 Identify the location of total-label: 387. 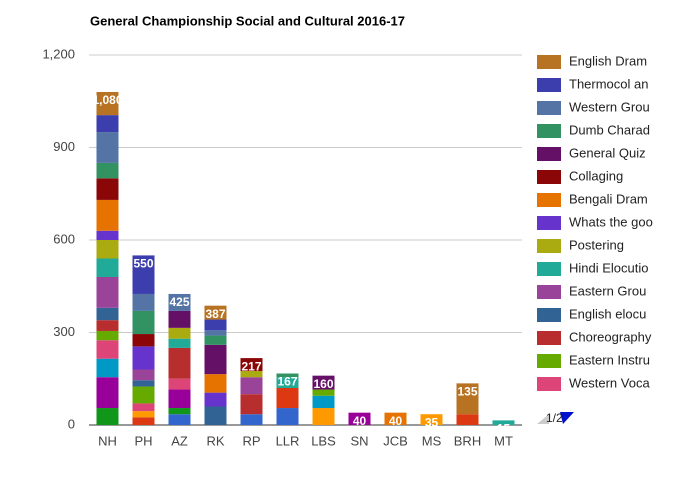
(215, 314).